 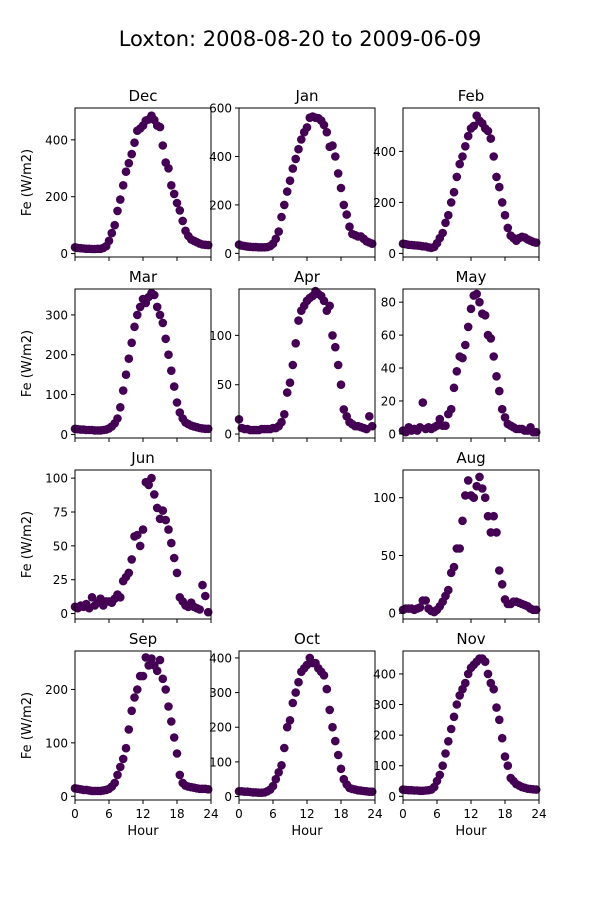 What do you see at coordinates (307, 363) in the screenshot?
I see `axes-frame` at bounding box center [307, 363].